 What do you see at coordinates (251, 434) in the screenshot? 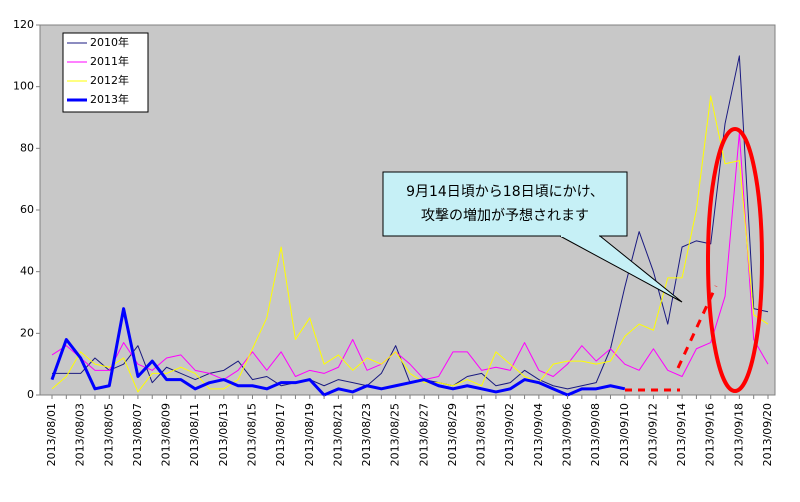
I see `x-tick-label: 2013/08/15` at bounding box center [251, 434].